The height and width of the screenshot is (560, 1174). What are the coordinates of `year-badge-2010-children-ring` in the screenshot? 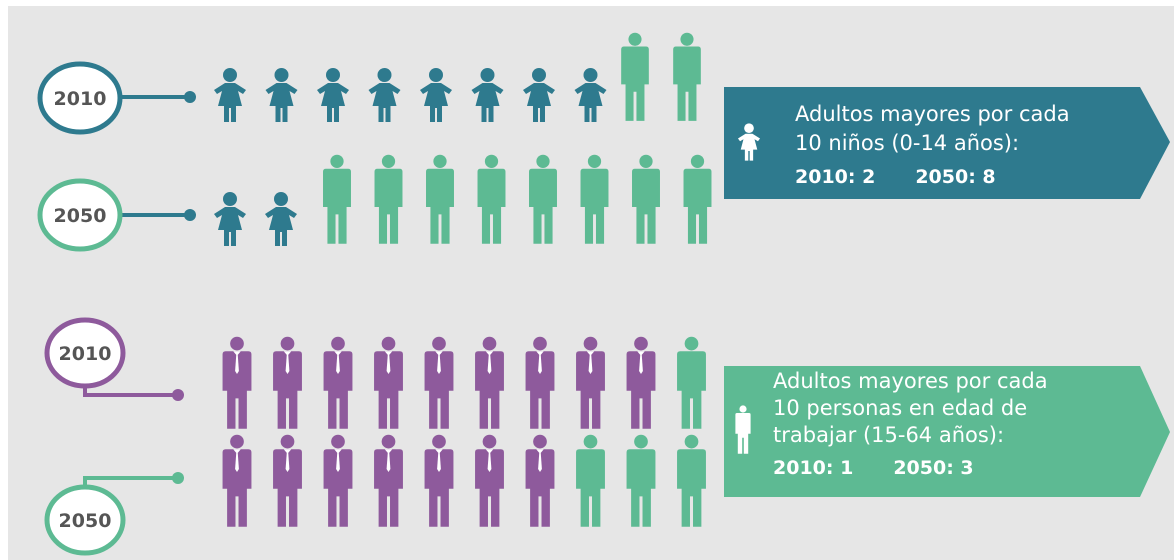 It's located at (80, 98).